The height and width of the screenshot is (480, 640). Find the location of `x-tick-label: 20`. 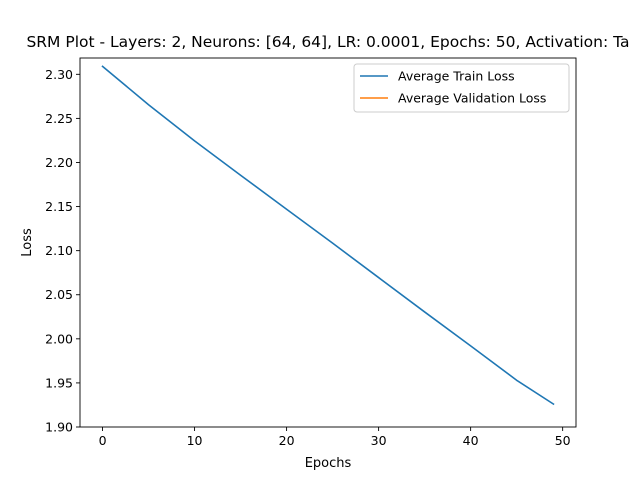

x-tick-label: 20 is located at coordinates (287, 440).